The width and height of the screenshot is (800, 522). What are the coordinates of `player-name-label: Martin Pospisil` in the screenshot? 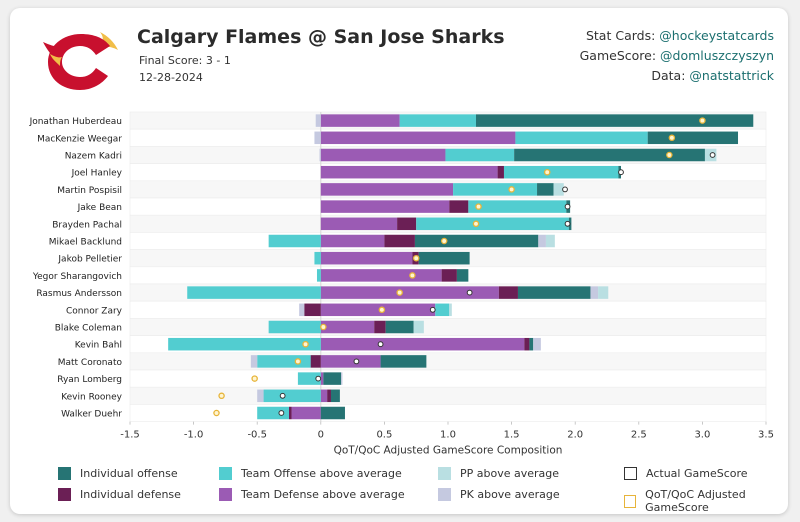 It's located at (89, 191).